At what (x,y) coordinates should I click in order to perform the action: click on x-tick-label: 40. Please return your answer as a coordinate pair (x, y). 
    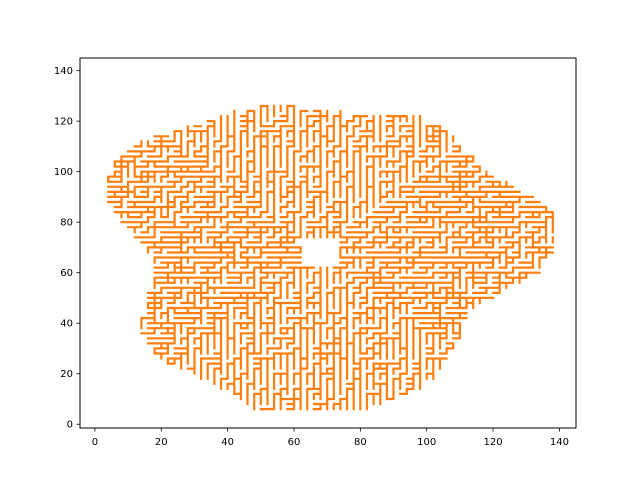
    Looking at the image, I should click on (227, 442).